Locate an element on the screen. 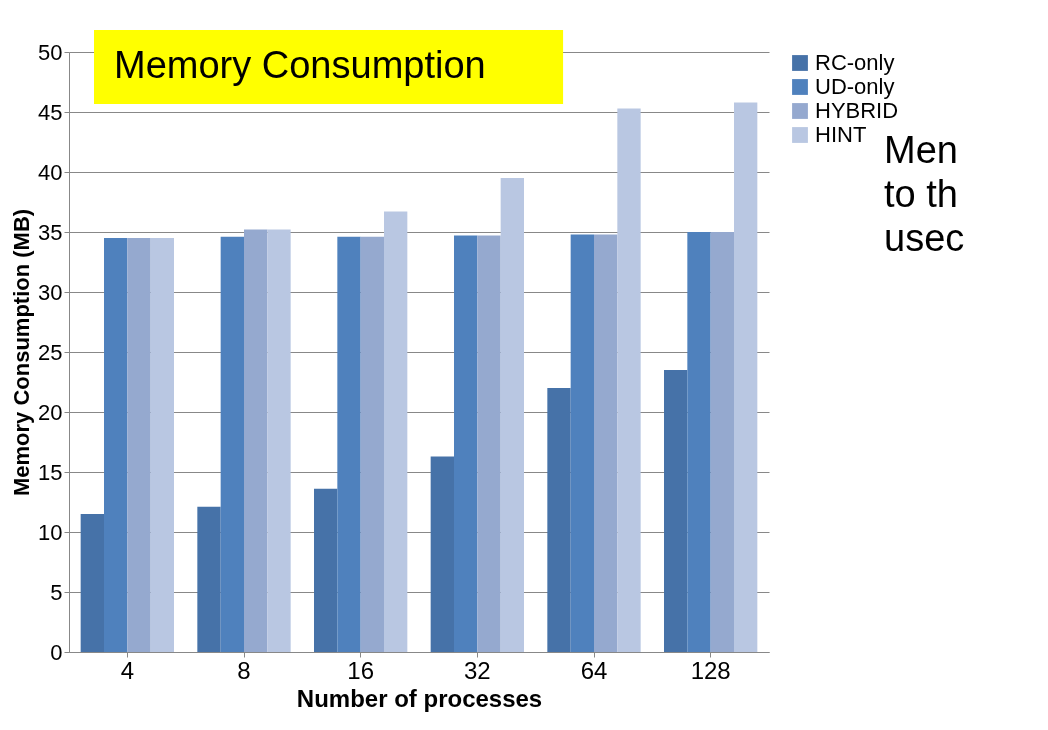 This screenshot has width=1048, height=730. y-tick-label: 0 is located at coordinates (56, 652).